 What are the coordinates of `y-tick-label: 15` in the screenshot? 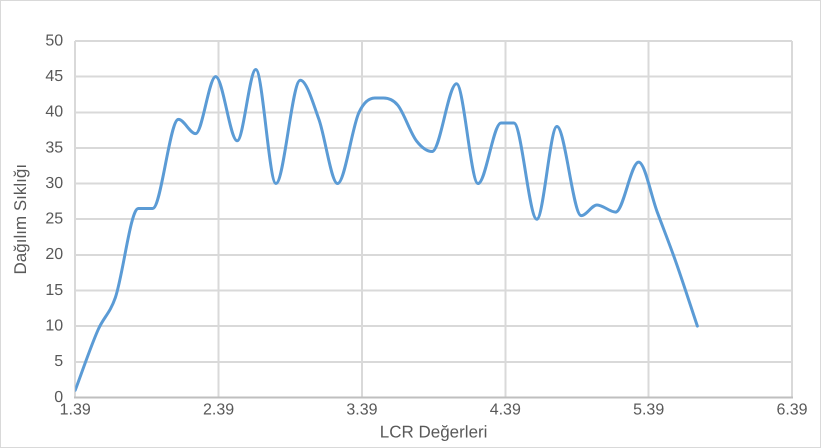 It's located at (54, 290).